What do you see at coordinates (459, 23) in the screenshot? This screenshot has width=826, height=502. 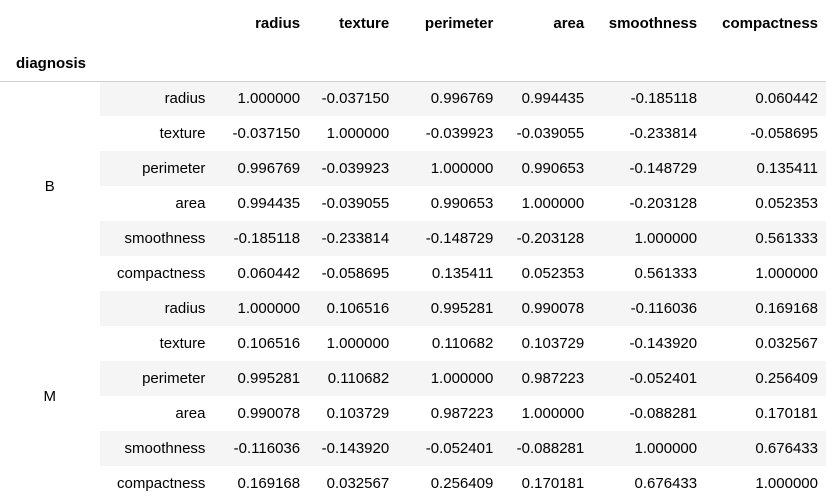 I see `column-header-perimeter: perimeter` at bounding box center [459, 23].